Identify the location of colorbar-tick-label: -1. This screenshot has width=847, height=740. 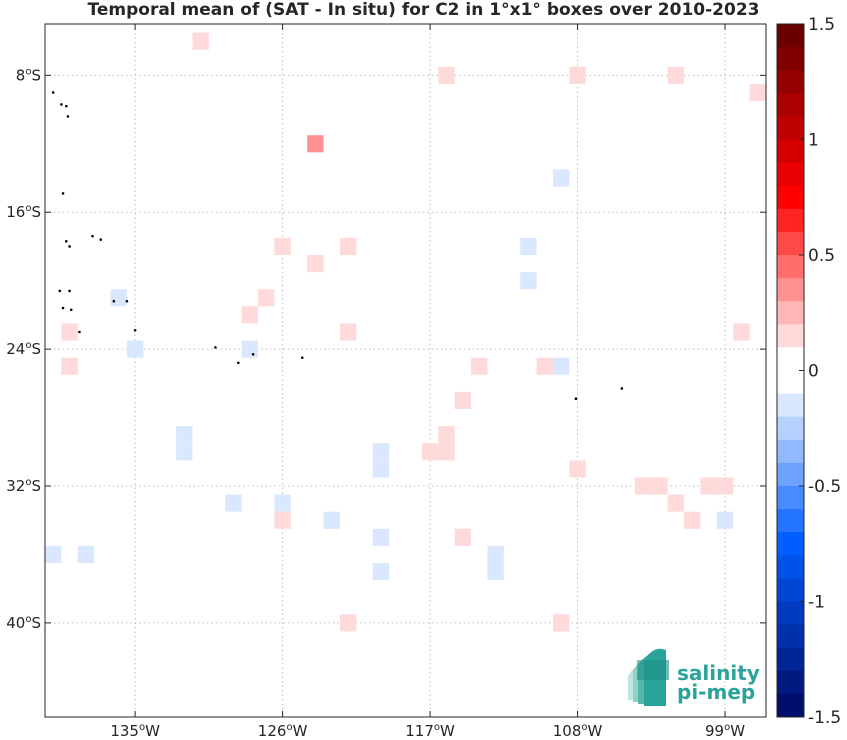
(816, 603).